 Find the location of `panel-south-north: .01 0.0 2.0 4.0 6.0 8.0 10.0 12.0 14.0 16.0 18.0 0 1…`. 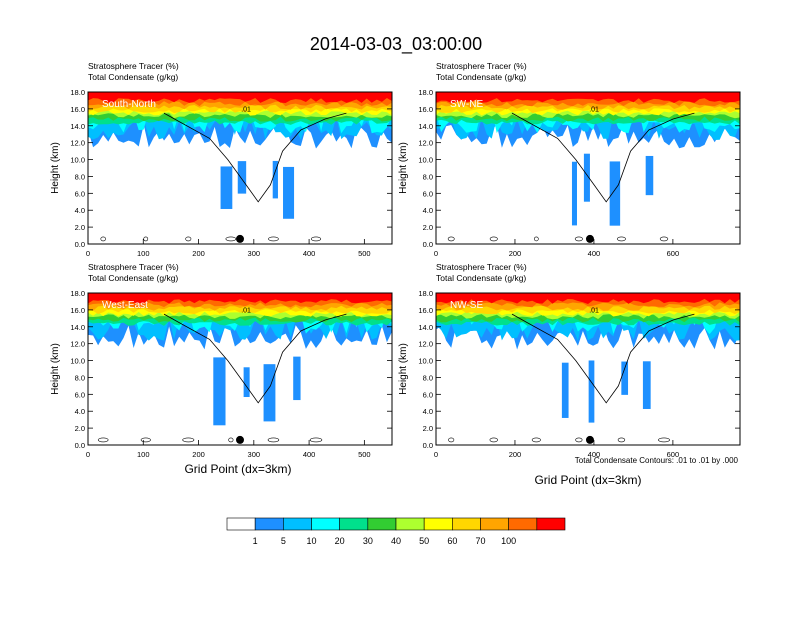

panel-south-north: .01 0.0 2.0 4.0 6.0 8.0 10.0 12.0 14.0 16.0 18.0 0 1… is located at coordinates (221, 159).